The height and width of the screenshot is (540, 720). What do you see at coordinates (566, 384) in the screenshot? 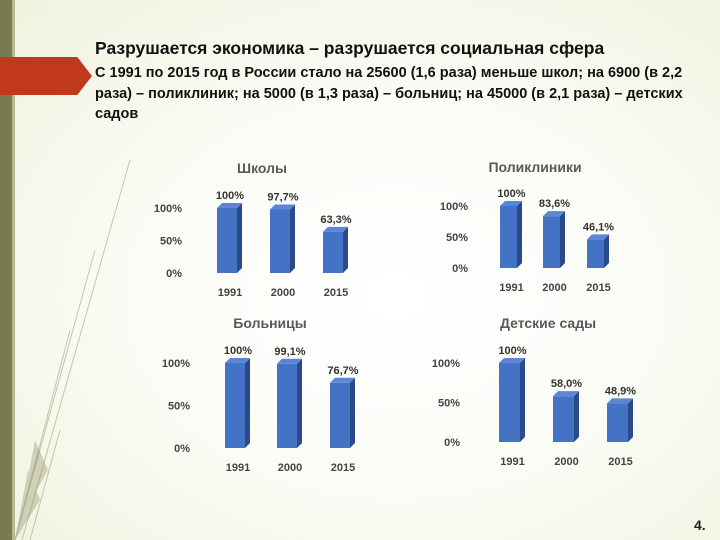
I see `data-label: 58,0%` at bounding box center [566, 384].